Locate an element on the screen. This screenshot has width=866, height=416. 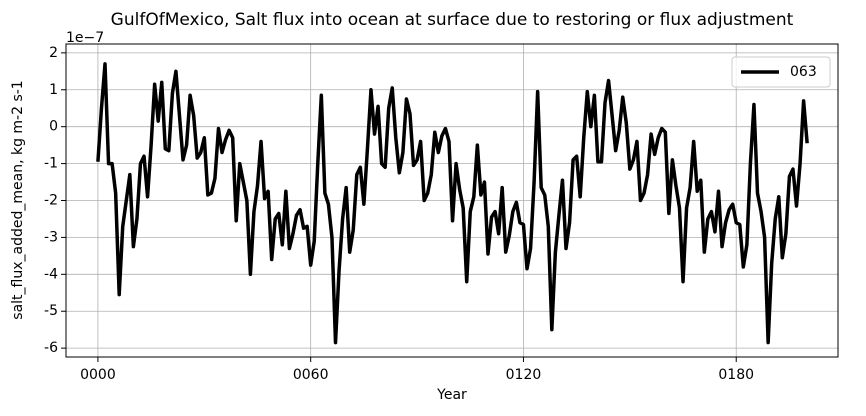
x-tick-label: 0000 is located at coordinates (98, 375).